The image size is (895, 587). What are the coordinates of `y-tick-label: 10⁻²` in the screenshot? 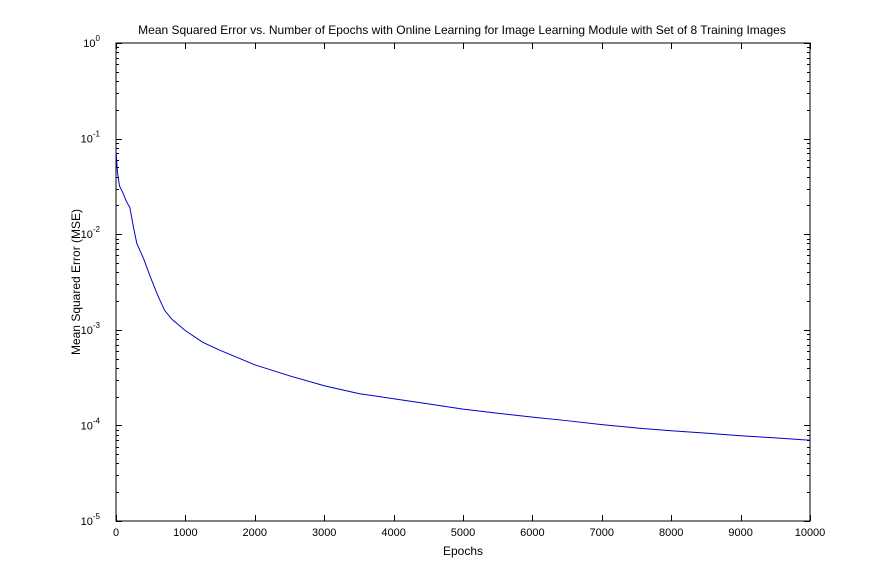 It's located at (91, 233).